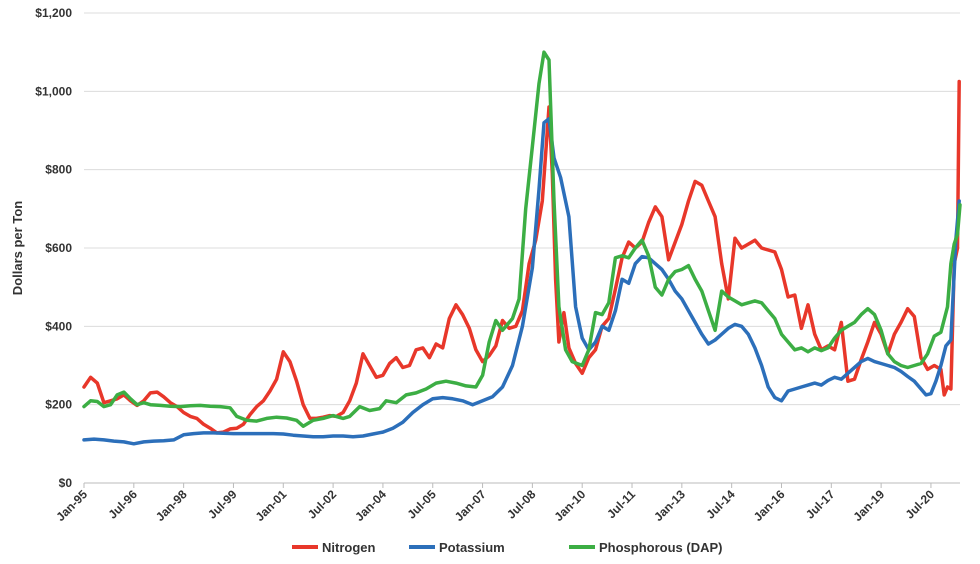  Describe the element at coordinates (222, 504) in the screenshot. I see `x-tick-label: Jul-99` at that location.